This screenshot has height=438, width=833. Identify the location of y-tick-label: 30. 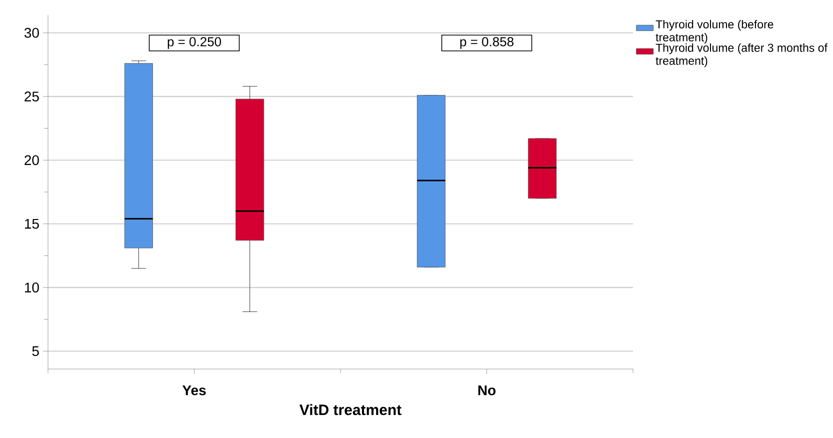
(31, 33).